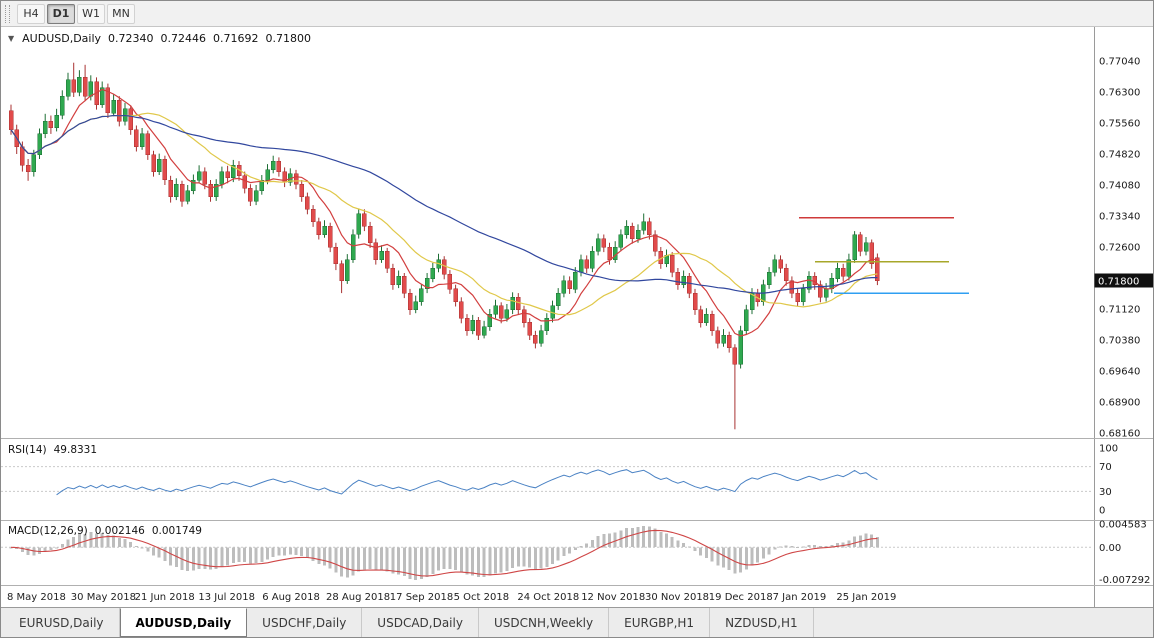  Describe the element at coordinates (660, 622) in the screenshot. I see `tab-eurgbp-h1: EURGBP,H1` at that location.